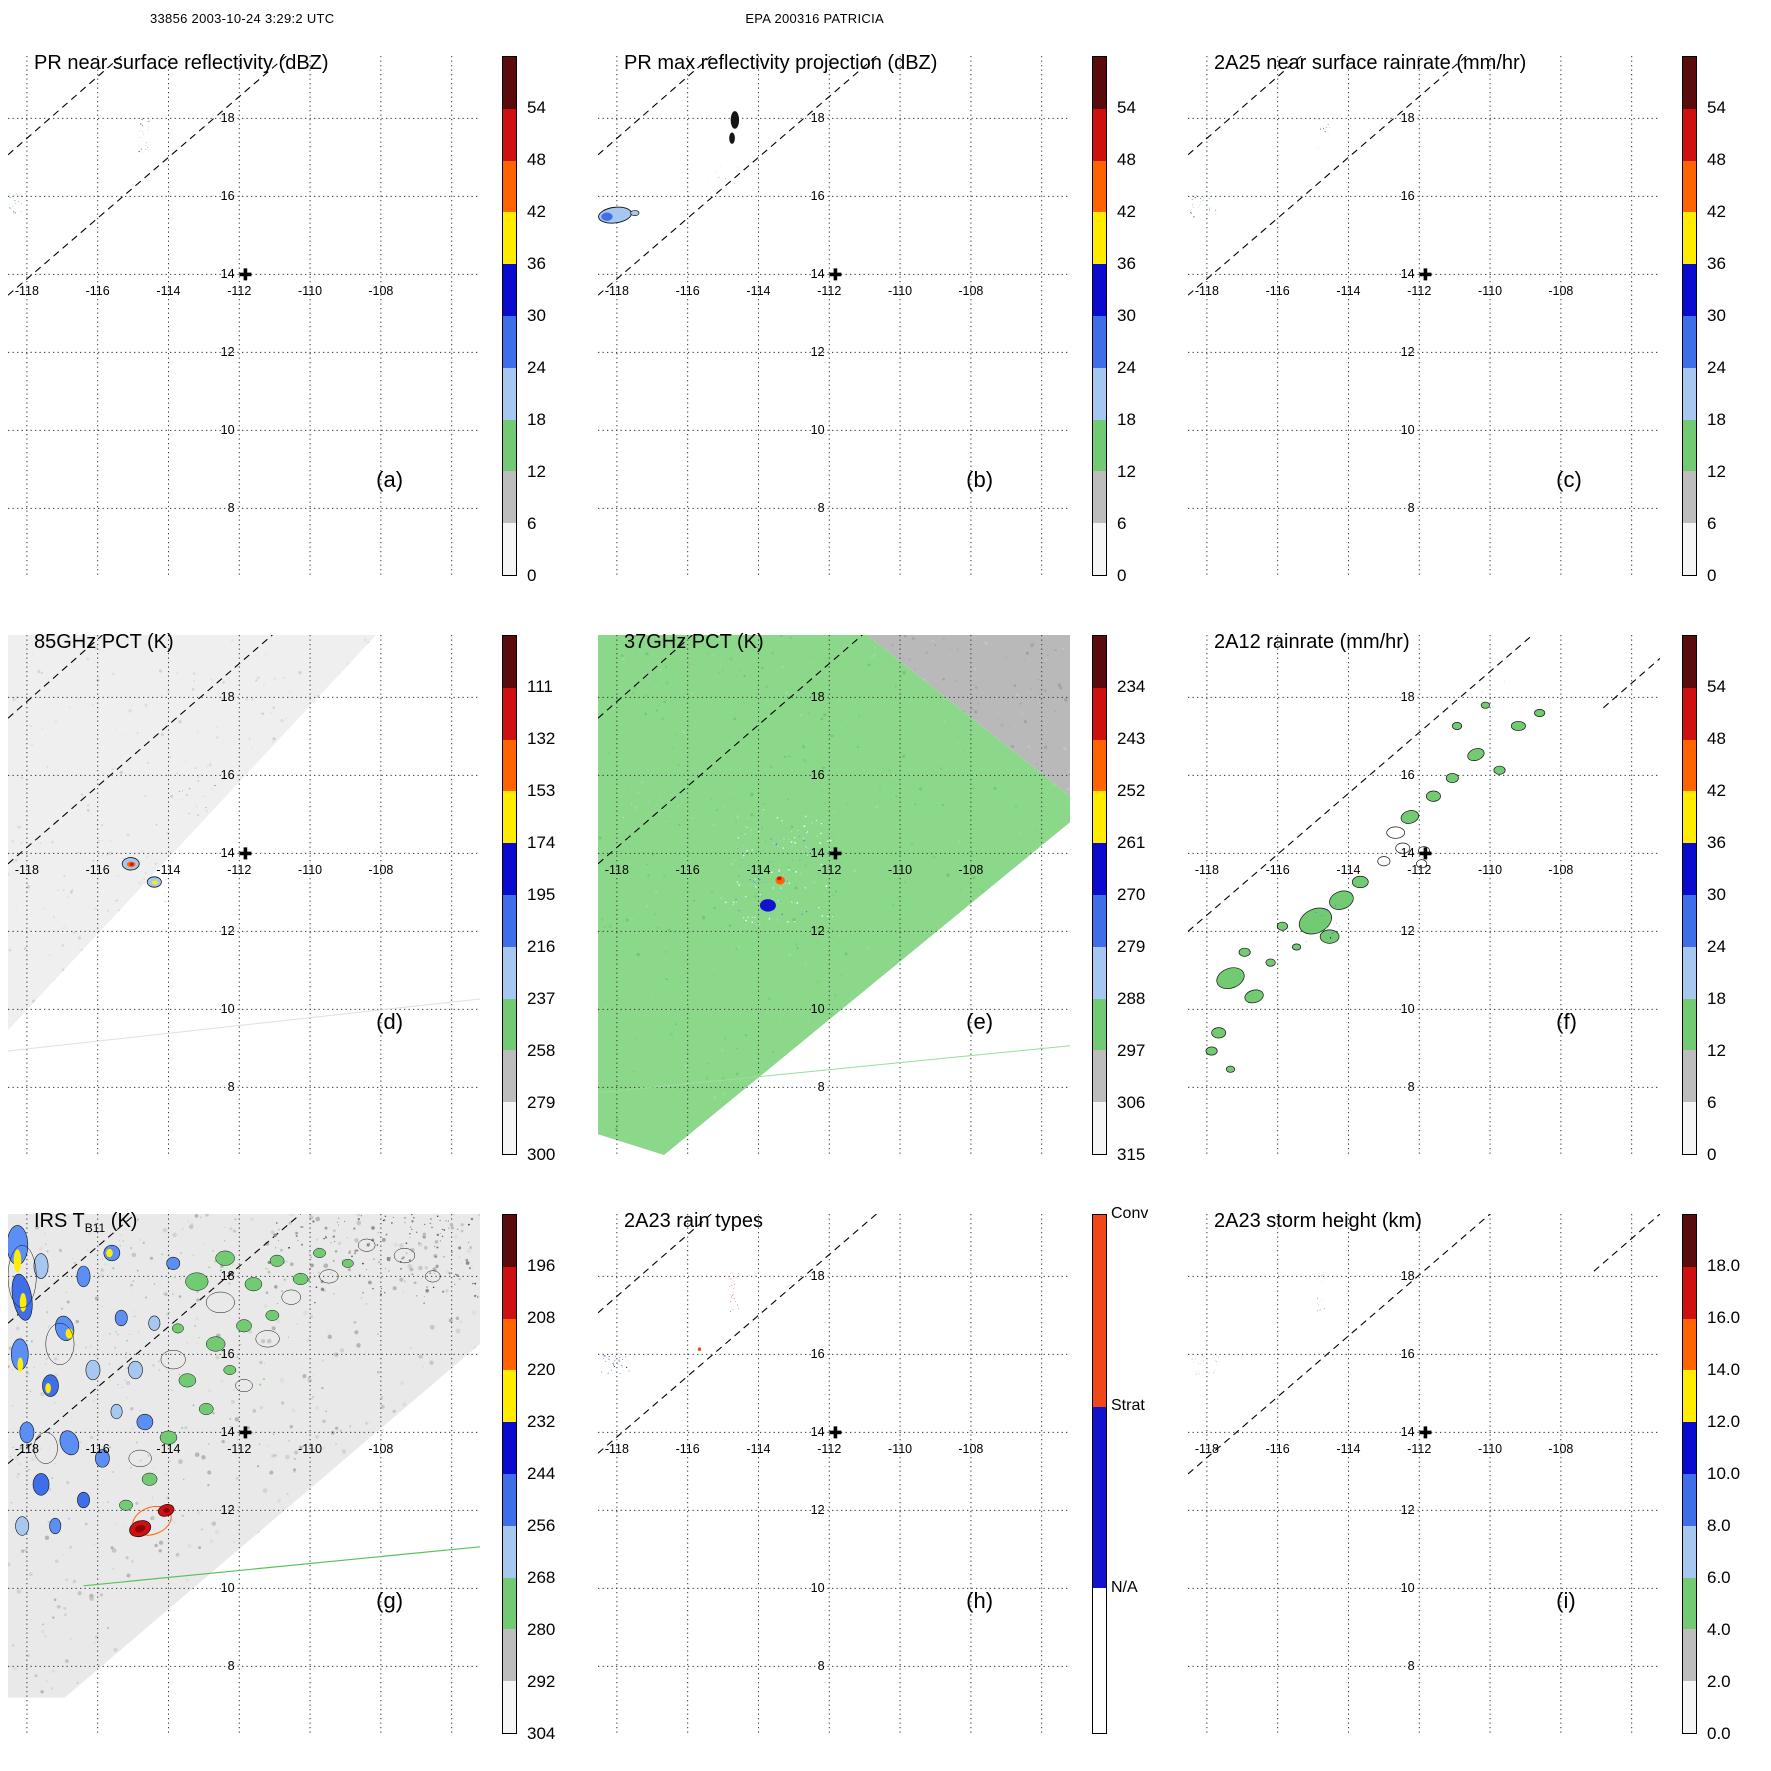 Image resolution: width=1771 pixels, height=1771 pixels. I want to click on colorbar-tick: 244, so click(541, 1473).